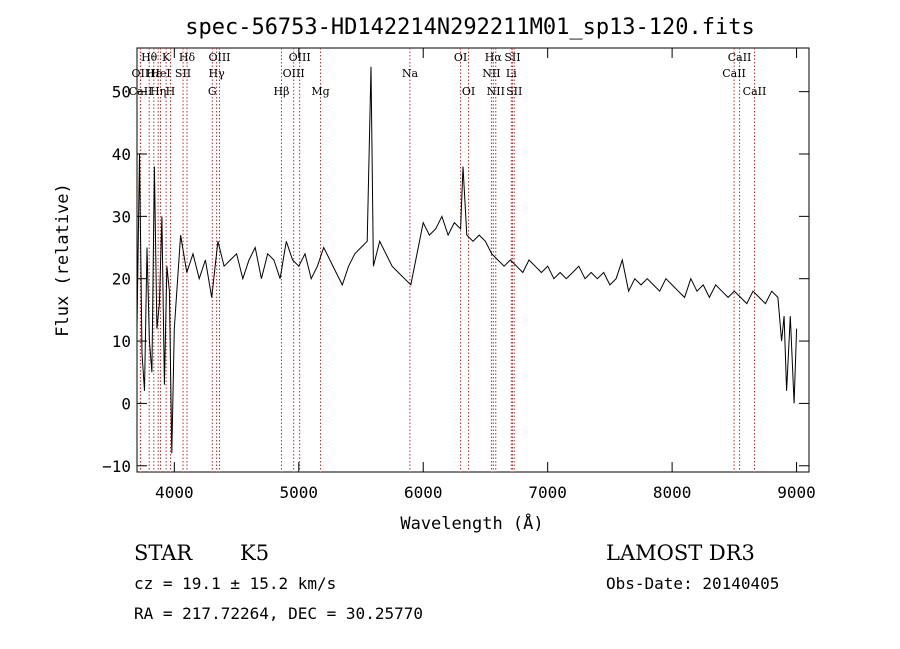 This screenshot has height=649, width=900. I want to click on spectral-line-label: HeI, so click(160, 73).